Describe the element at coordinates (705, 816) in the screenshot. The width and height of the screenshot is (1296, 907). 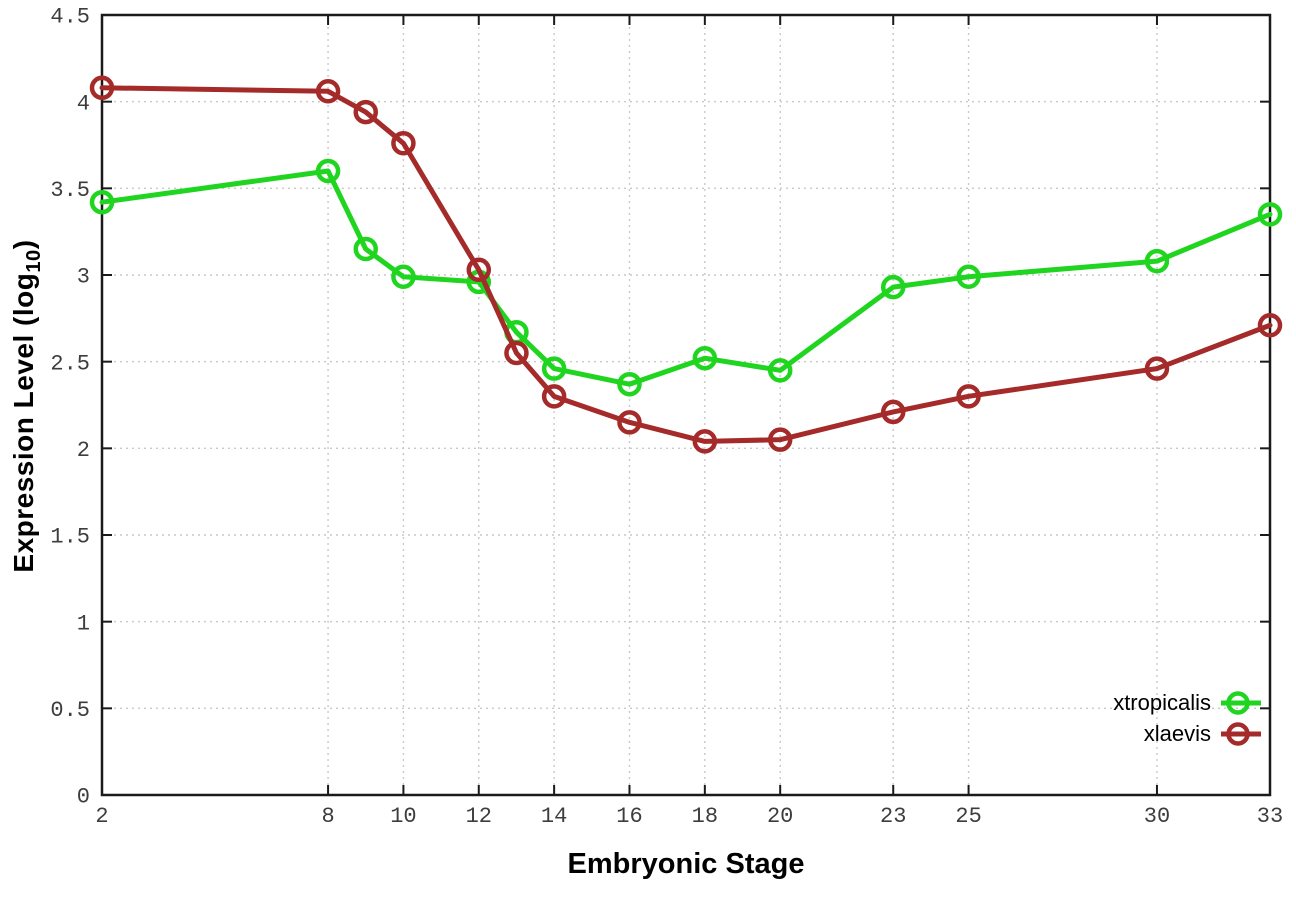
I see `x-tick-label: 18` at that location.